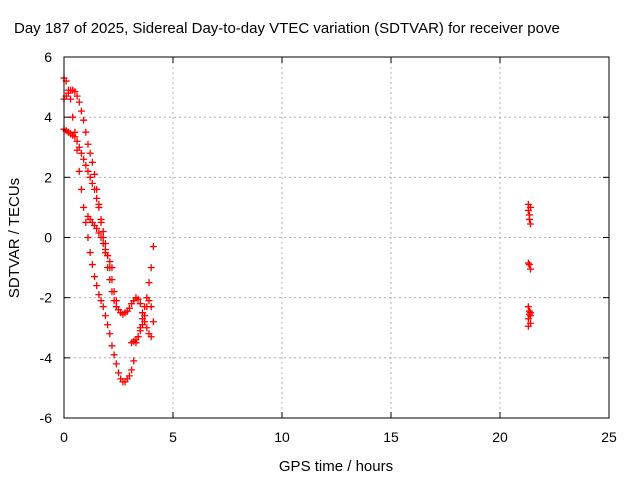 Image resolution: width=640 pixels, height=480 pixels. I want to click on y-tick-label: 4, so click(48, 117).